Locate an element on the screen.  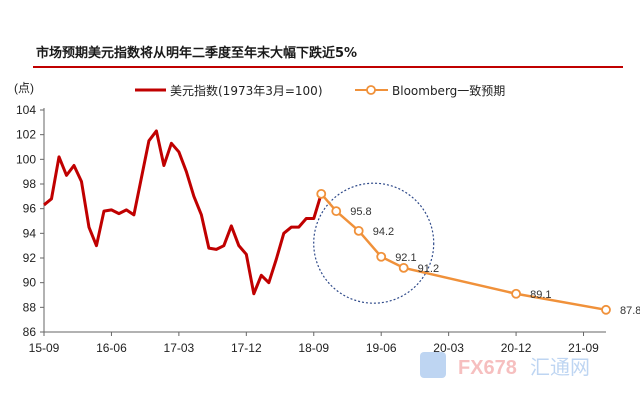
y-axis-label: (点) is located at coordinates (24, 88).